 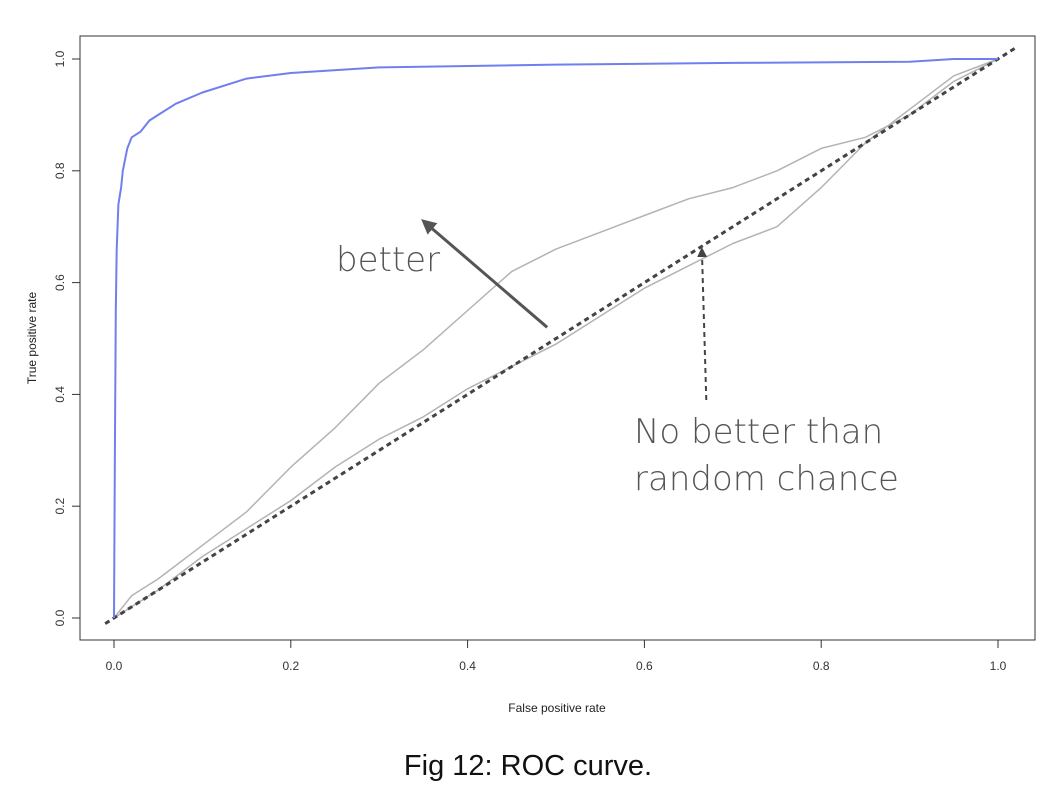 What do you see at coordinates (702, 324) in the screenshot?
I see `random-chance-arrow` at bounding box center [702, 324].